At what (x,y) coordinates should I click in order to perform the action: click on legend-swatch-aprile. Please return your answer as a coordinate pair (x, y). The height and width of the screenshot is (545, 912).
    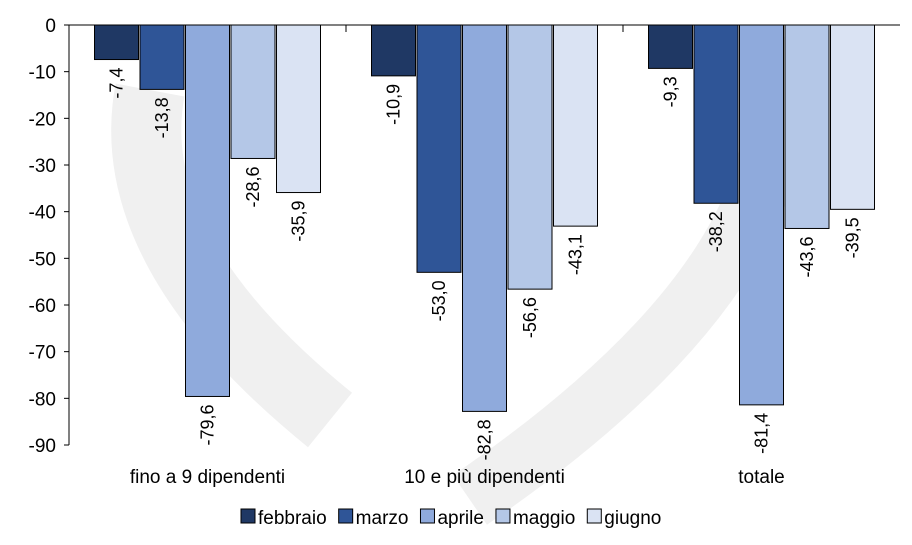
    Looking at the image, I should click on (427, 516).